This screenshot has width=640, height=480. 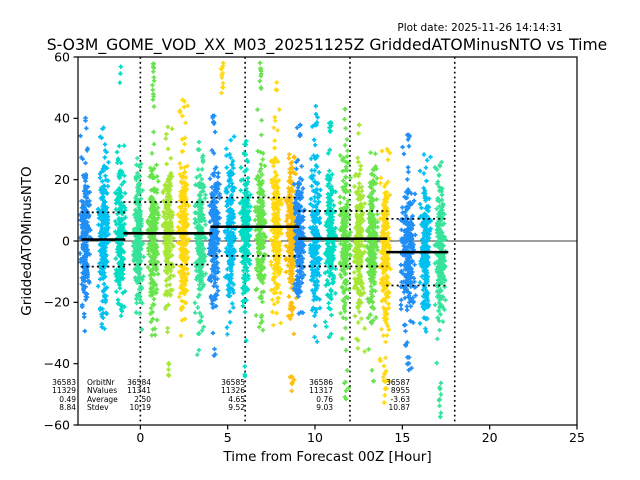 What do you see at coordinates (57, 424) in the screenshot?
I see `y-tick-label: −60` at bounding box center [57, 424].